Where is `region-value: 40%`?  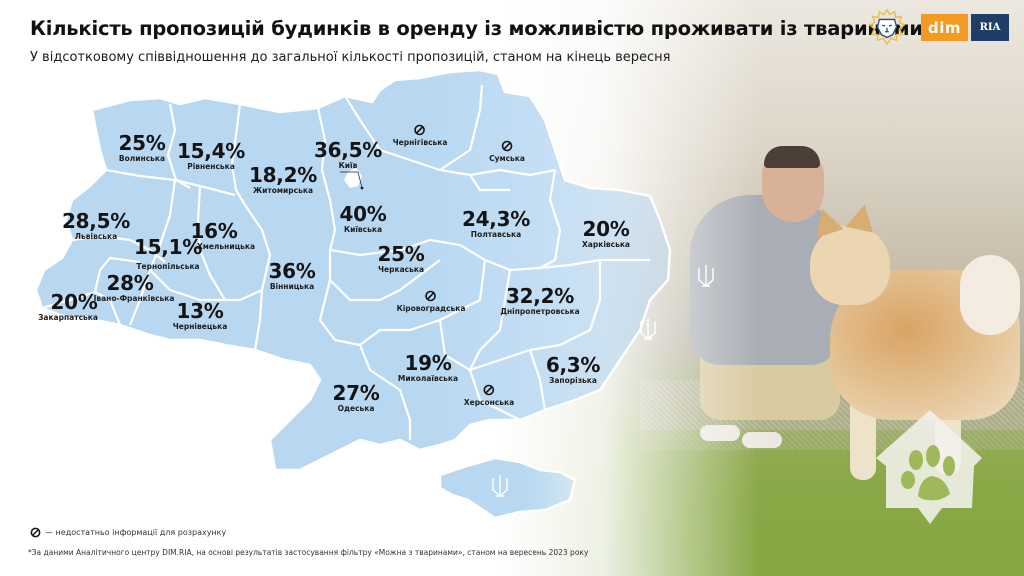 region-value: 40% is located at coordinates (363, 214).